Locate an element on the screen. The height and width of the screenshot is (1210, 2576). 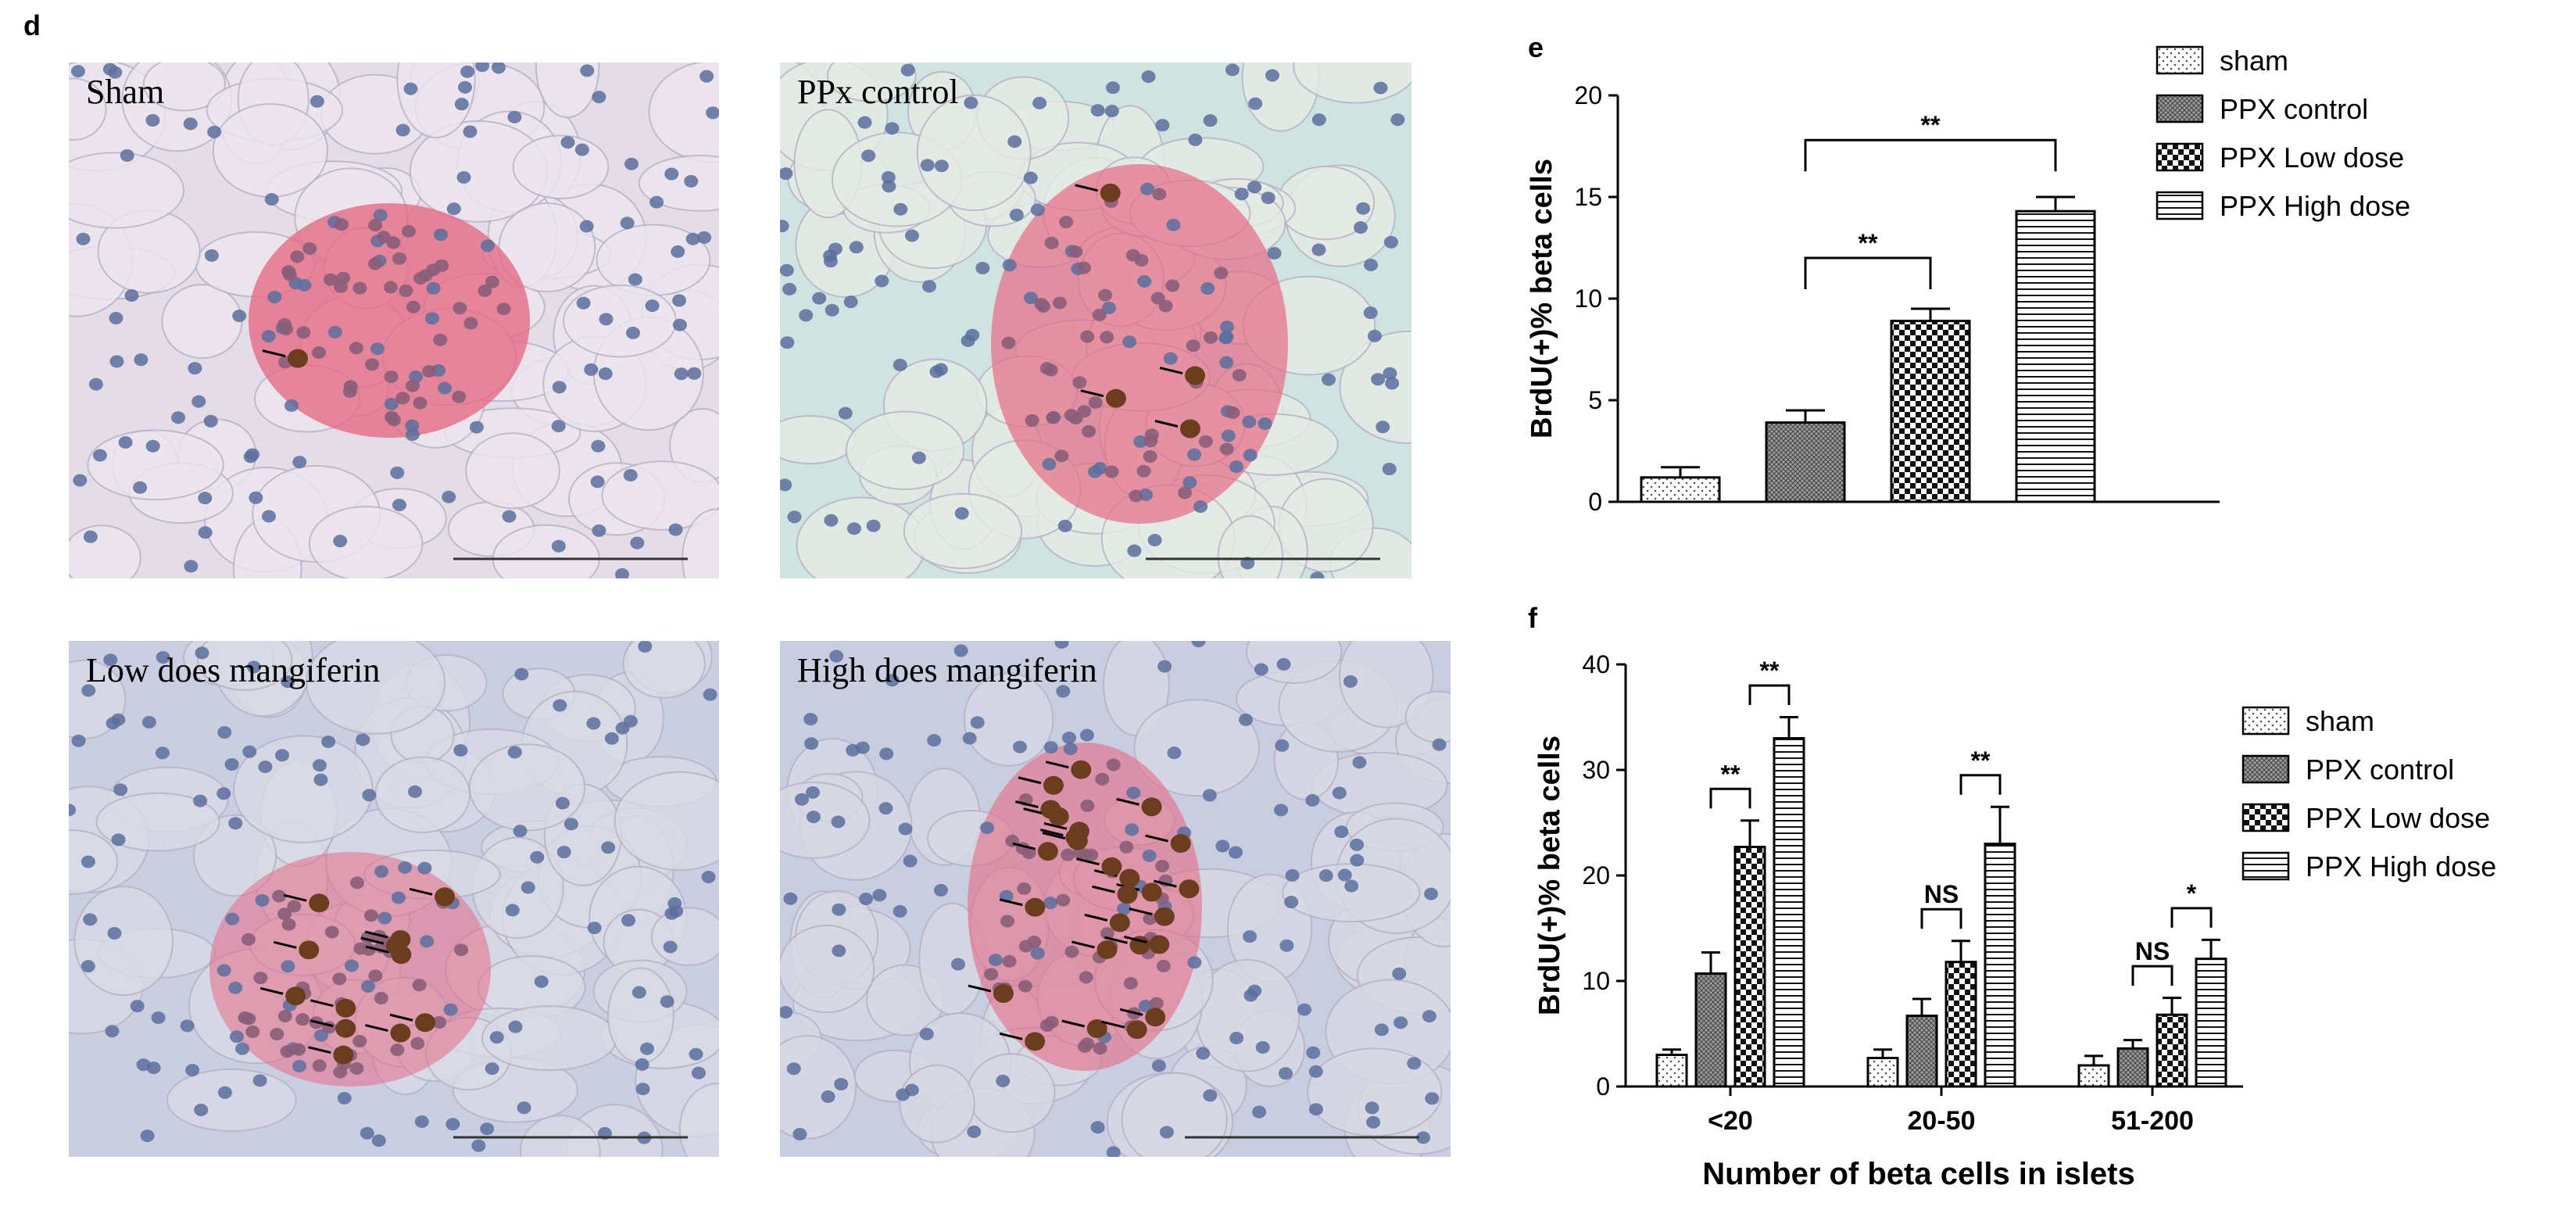
micrograph-ppx-control: PPx control is located at coordinates (1095, 320).